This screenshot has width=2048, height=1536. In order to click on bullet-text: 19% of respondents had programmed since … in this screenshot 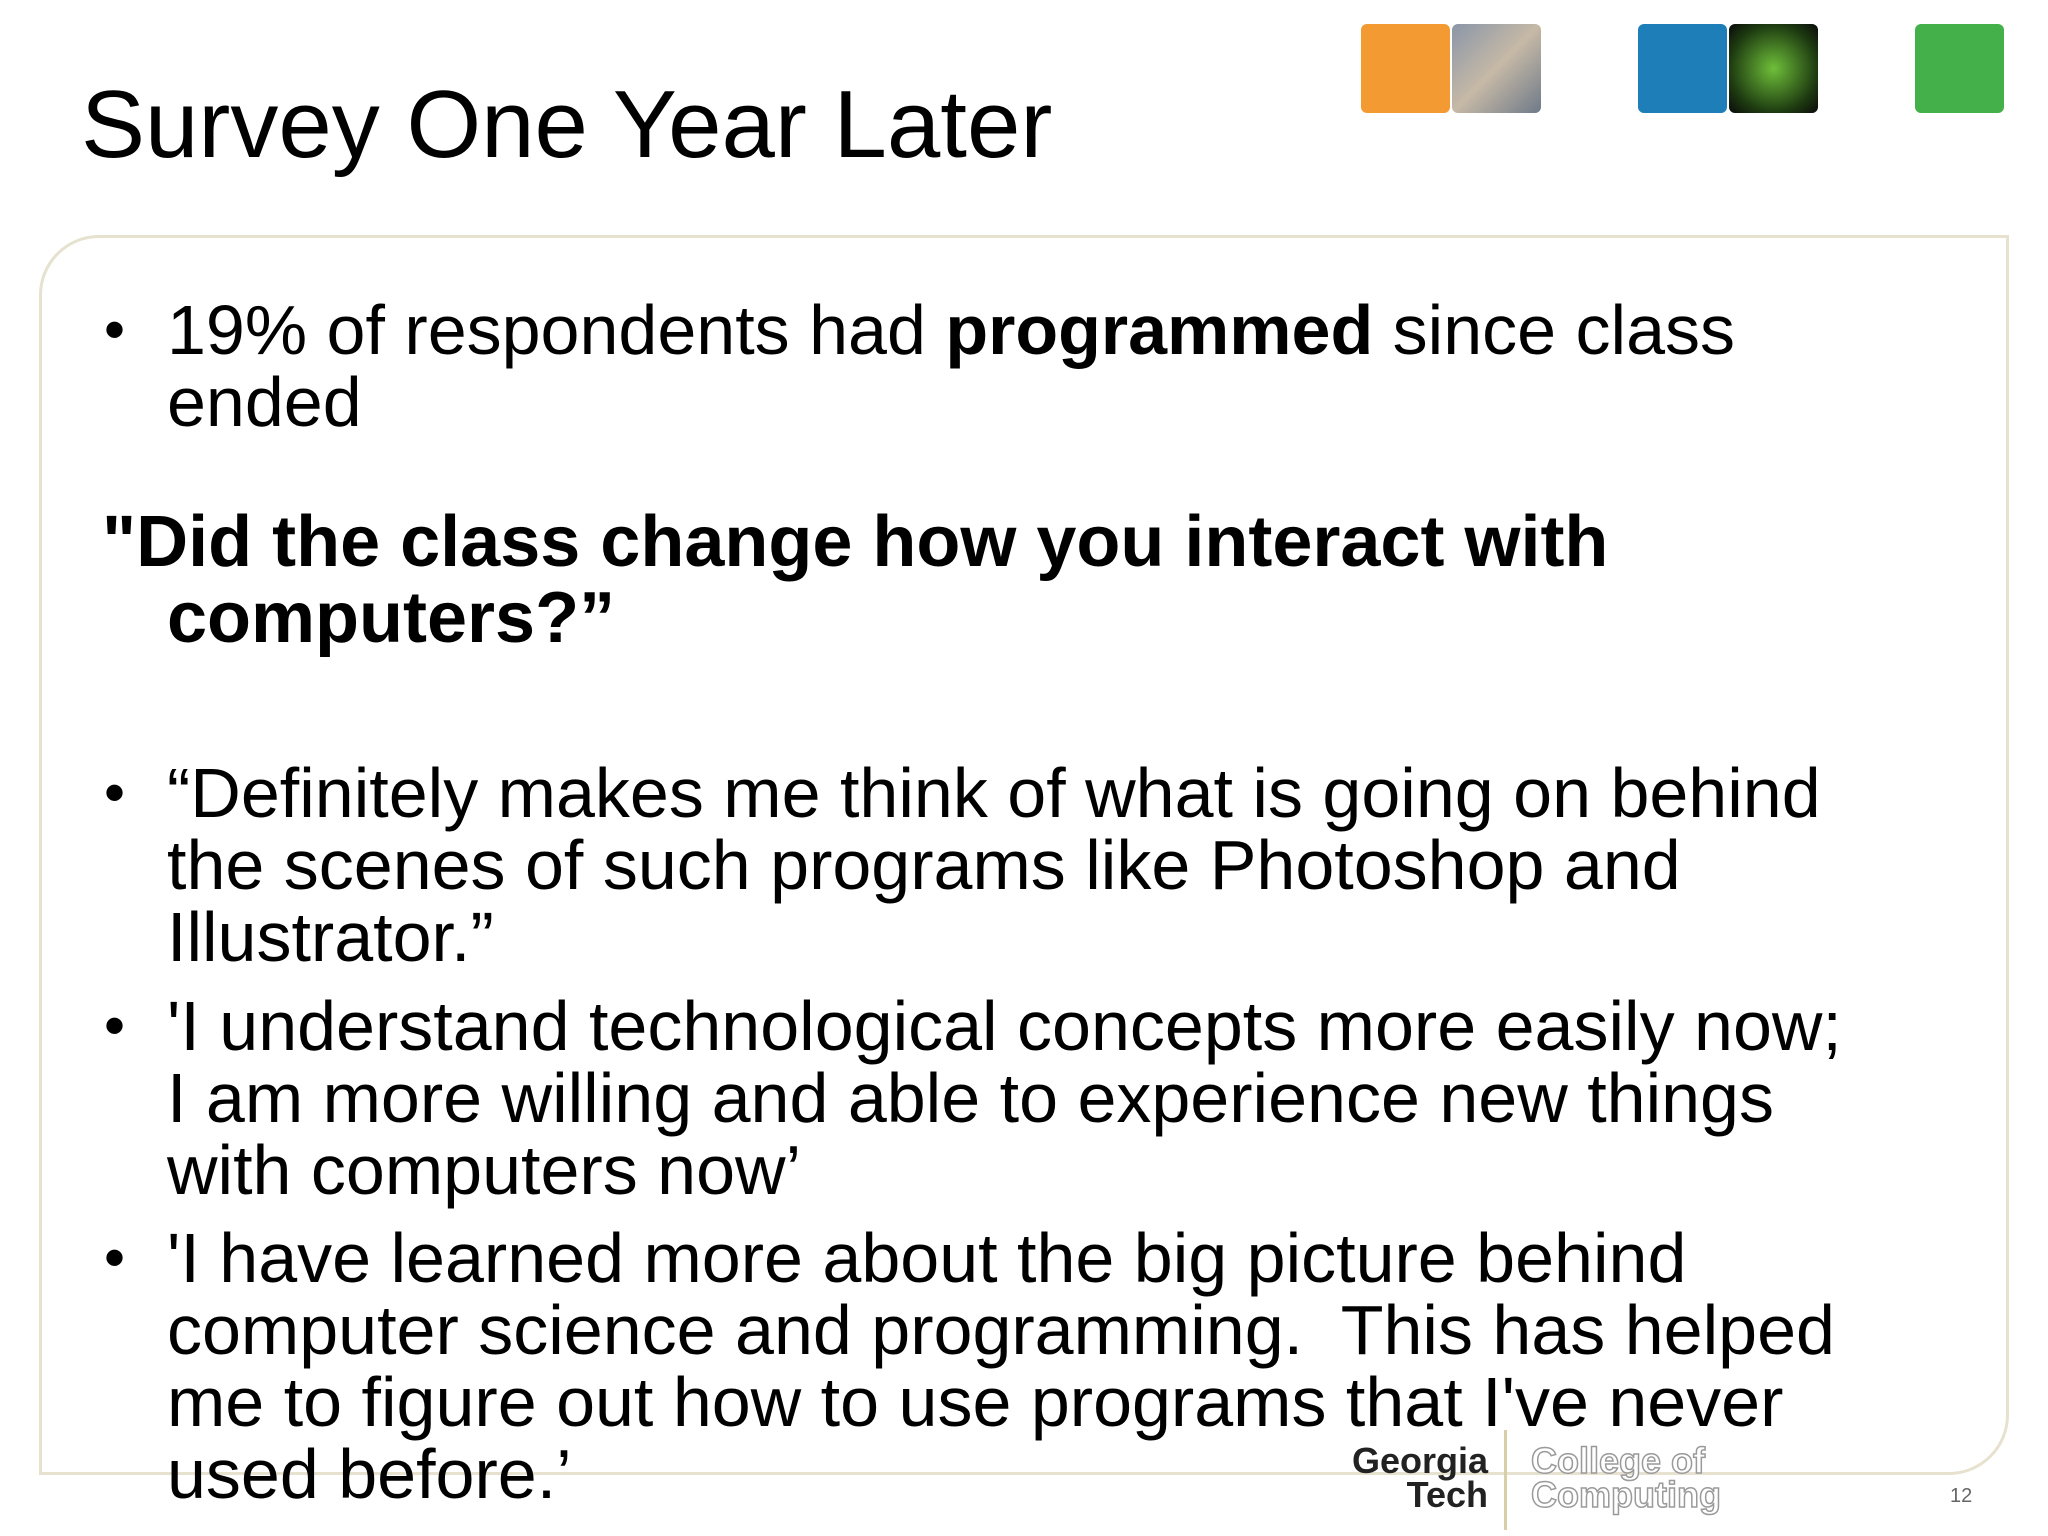, I will do `click(951, 330)`.